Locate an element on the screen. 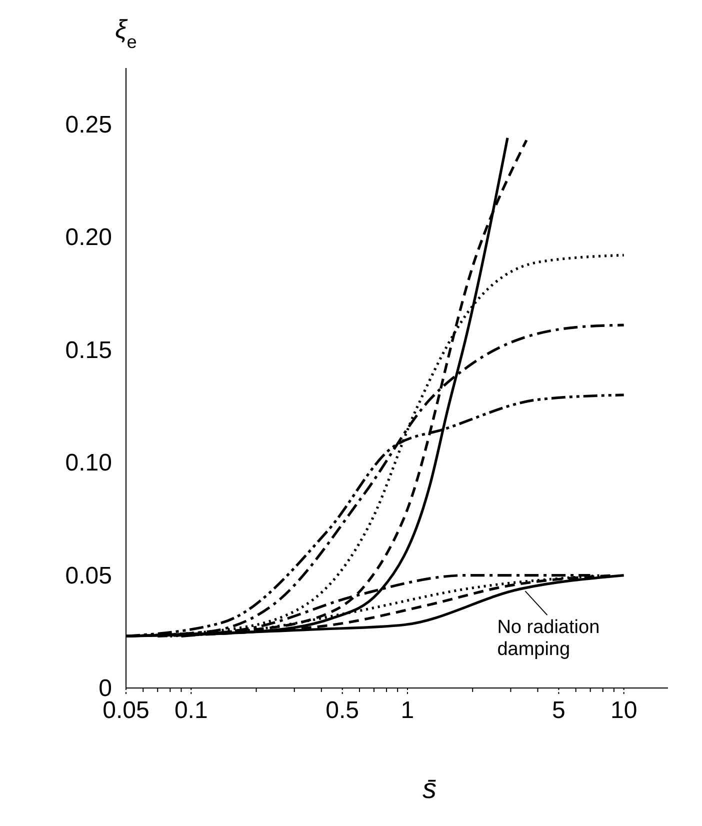  y-tick-label: 0.10 is located at coordinates (88, 463).